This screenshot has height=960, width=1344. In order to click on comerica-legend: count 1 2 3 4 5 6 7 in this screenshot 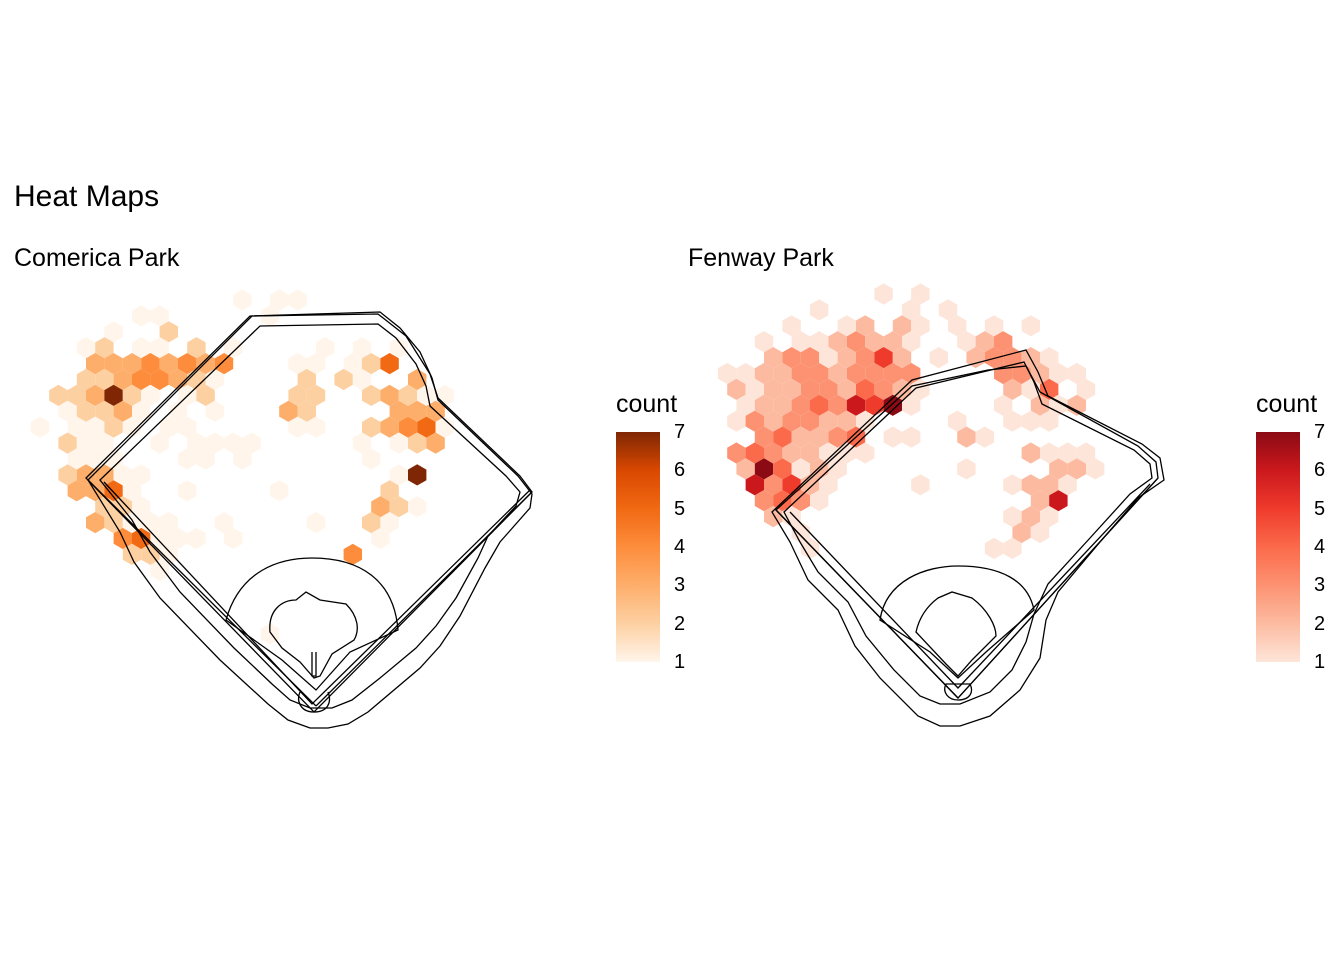, I will do `click(672, 535)`.